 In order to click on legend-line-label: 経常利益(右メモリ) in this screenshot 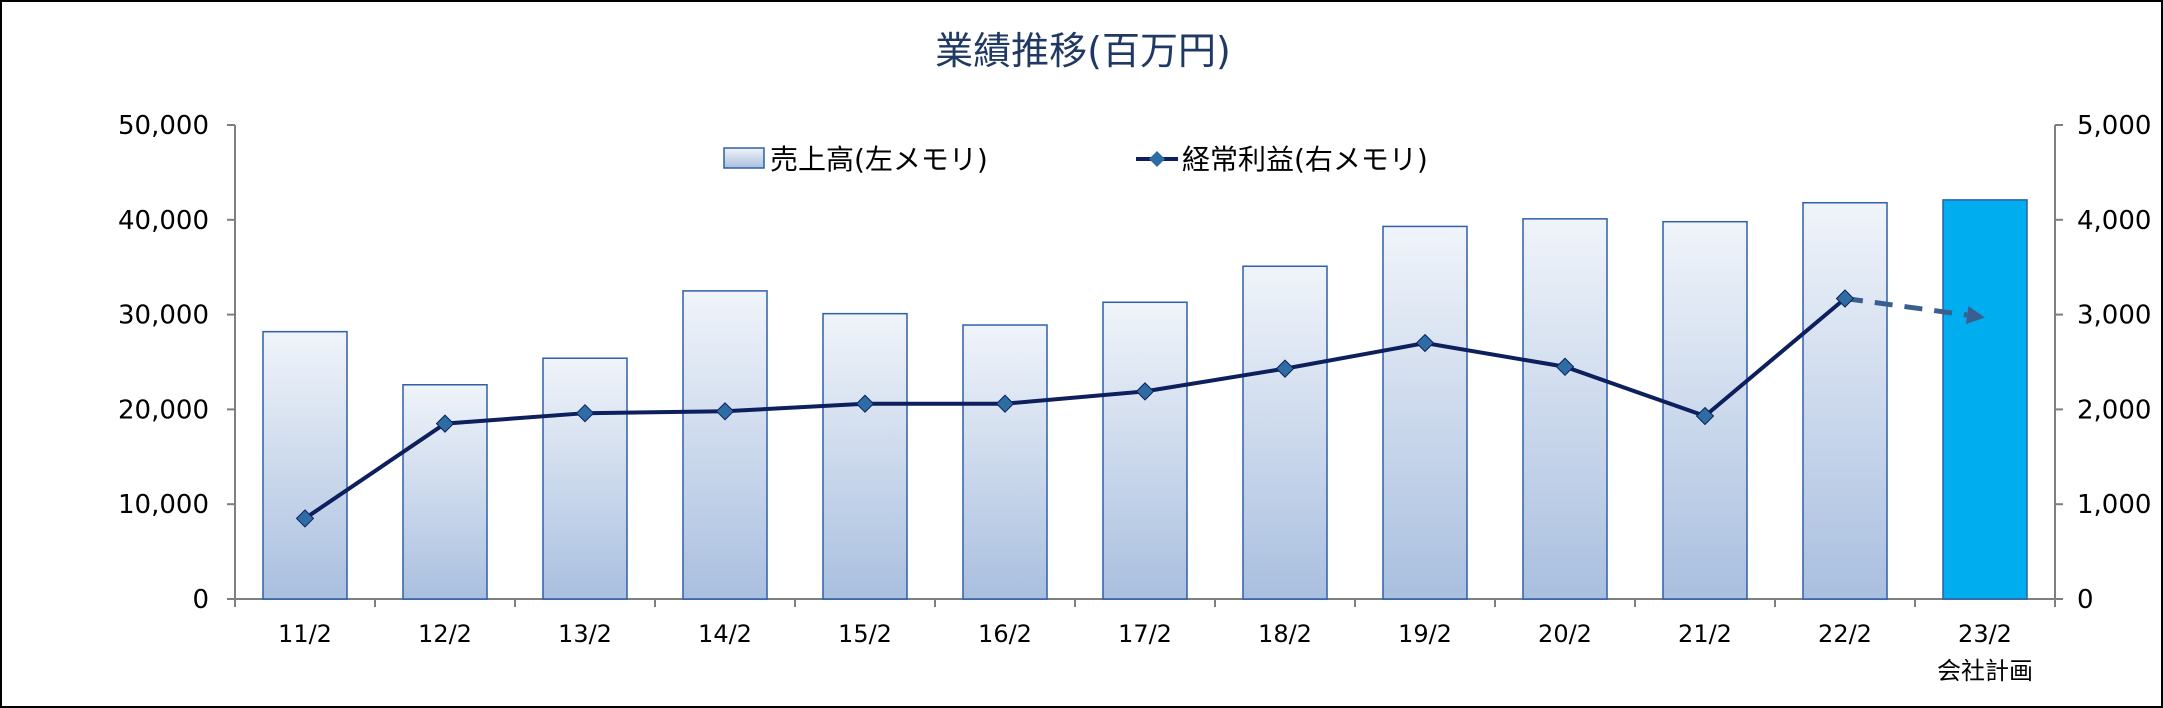, I will do `click(1305, 159)`.